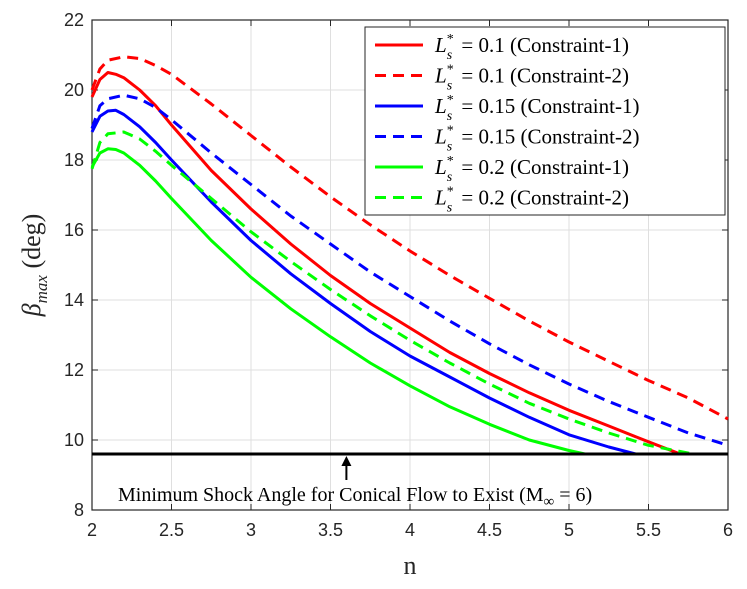  Describe the element at coordinates (74, 90) in the screenshot. I see `y-tick-label: 20` at that location.